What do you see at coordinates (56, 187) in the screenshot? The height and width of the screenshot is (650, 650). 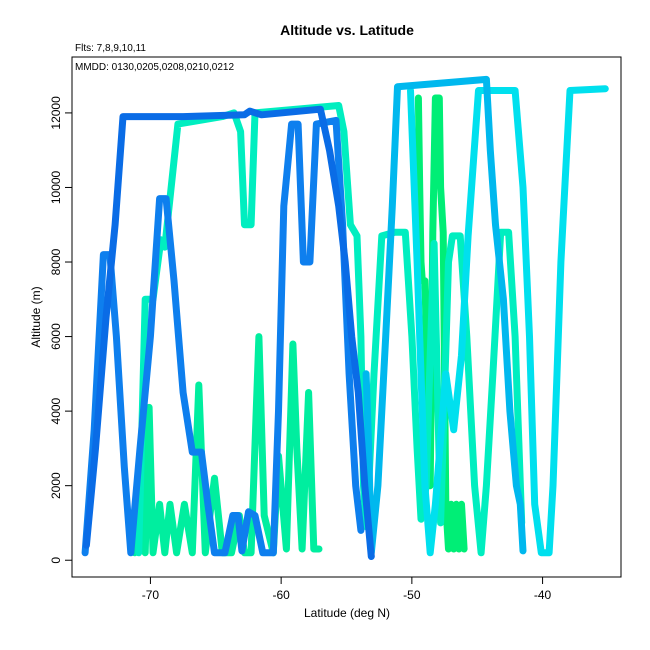 I see `y-tick-label: 10000` at bounding box center [56, 187].